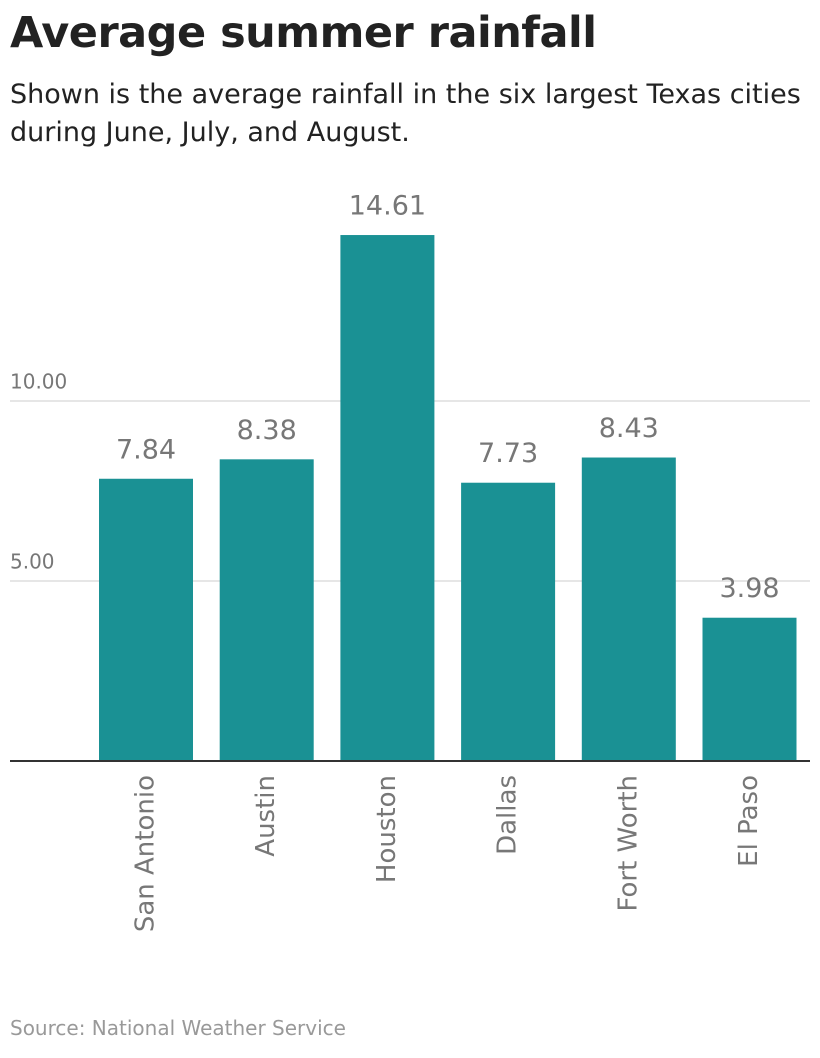 The image size is (820, 1058). What do you see at coordinates (387, 206) in the screenshot?
I see `value-label: 14.61` at bounding box center [387, 206].